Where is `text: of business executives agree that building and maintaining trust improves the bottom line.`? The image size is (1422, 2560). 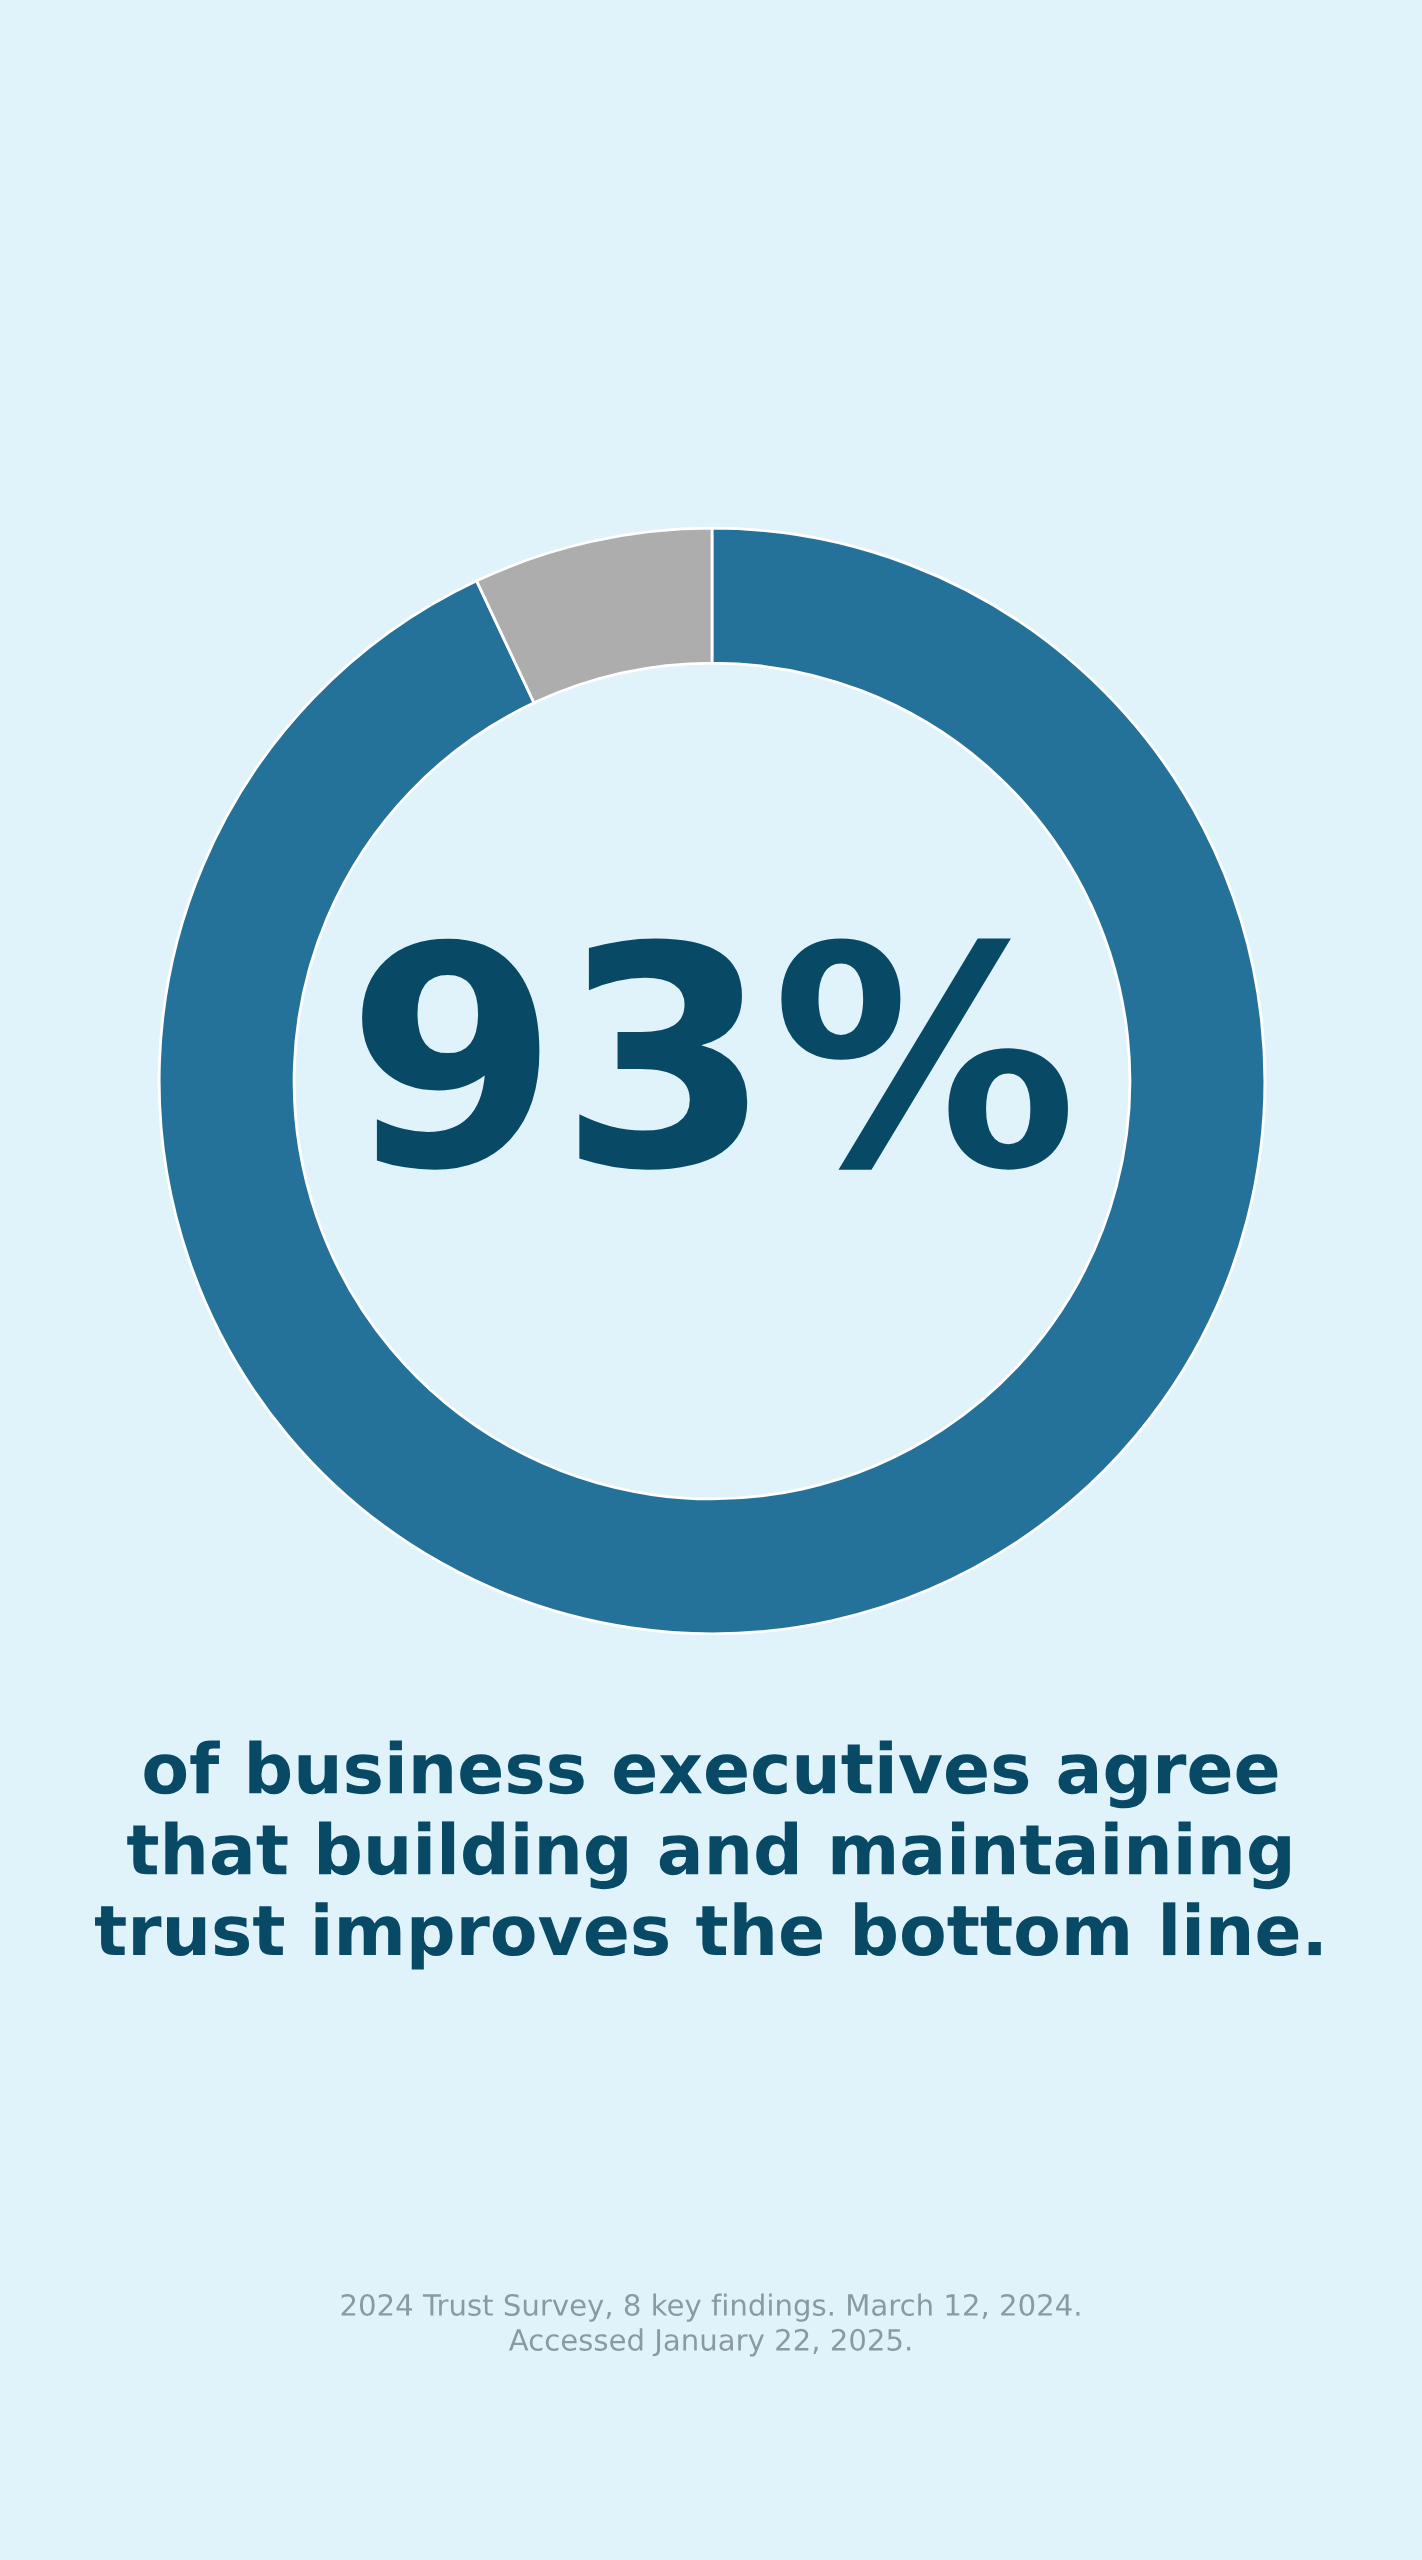
text: of business executives agree that building and maintaining trust improves the bottom line. is located at coordinates (708, 1855).